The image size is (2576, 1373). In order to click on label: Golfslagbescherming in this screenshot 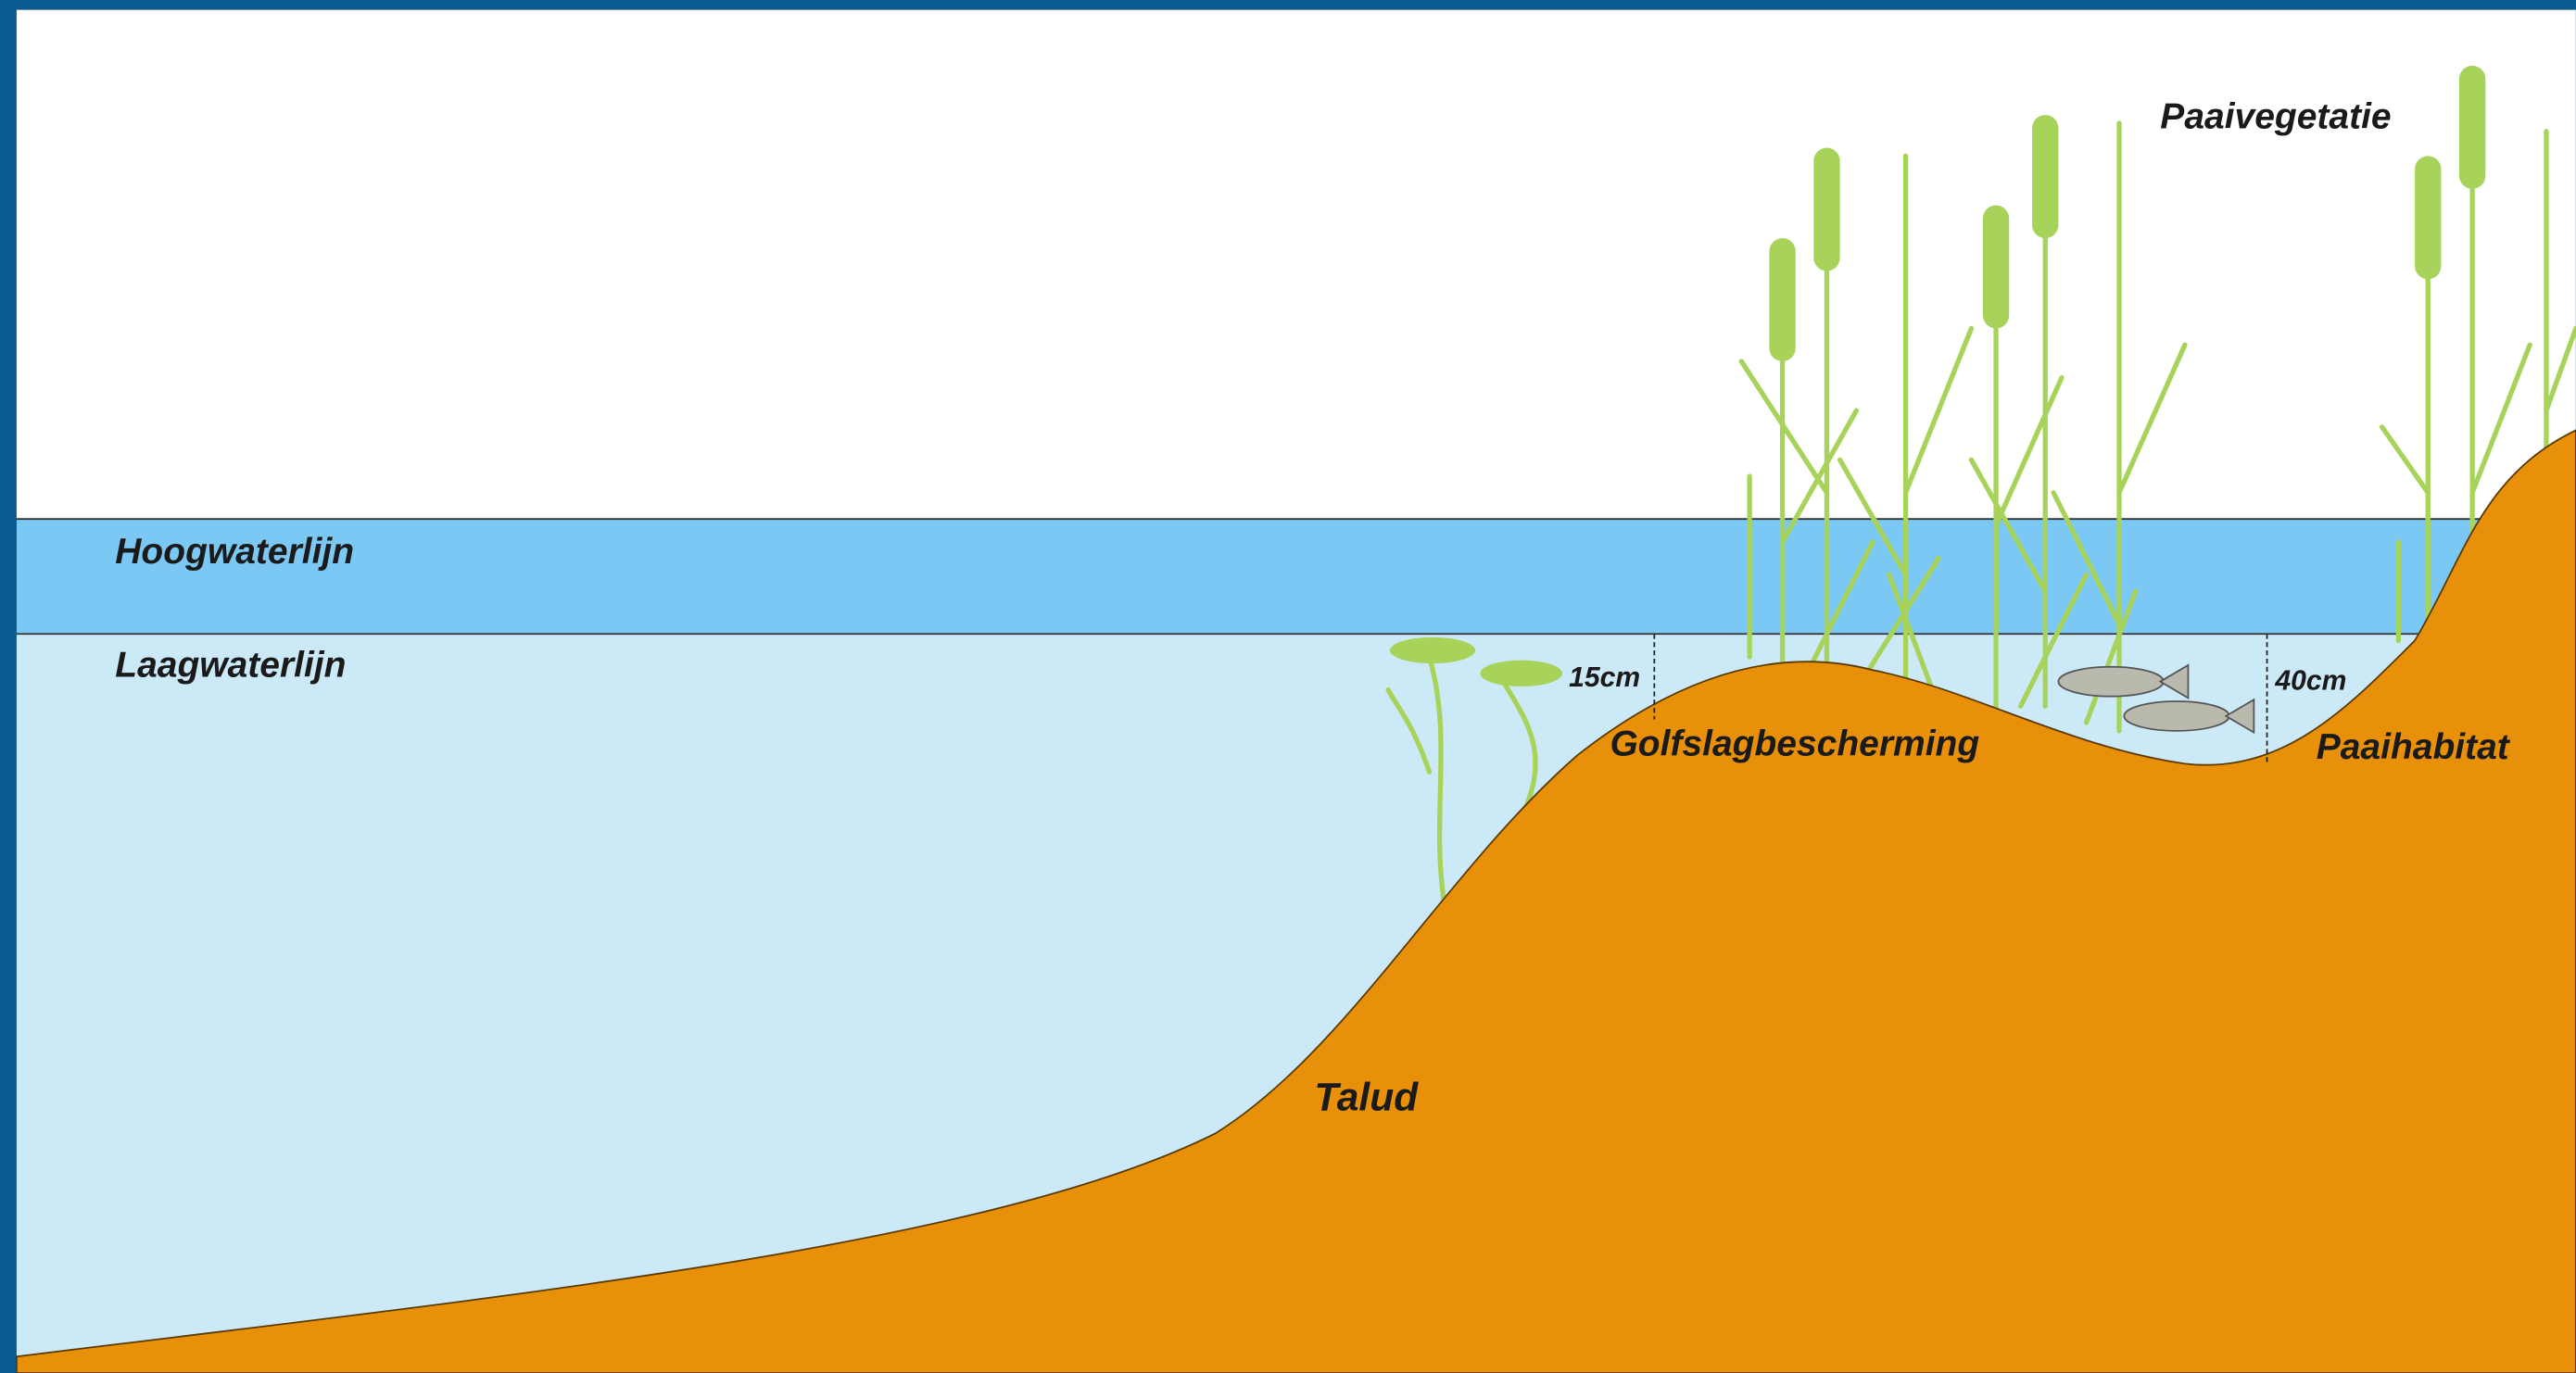, I will do `click(1794, 743)`.